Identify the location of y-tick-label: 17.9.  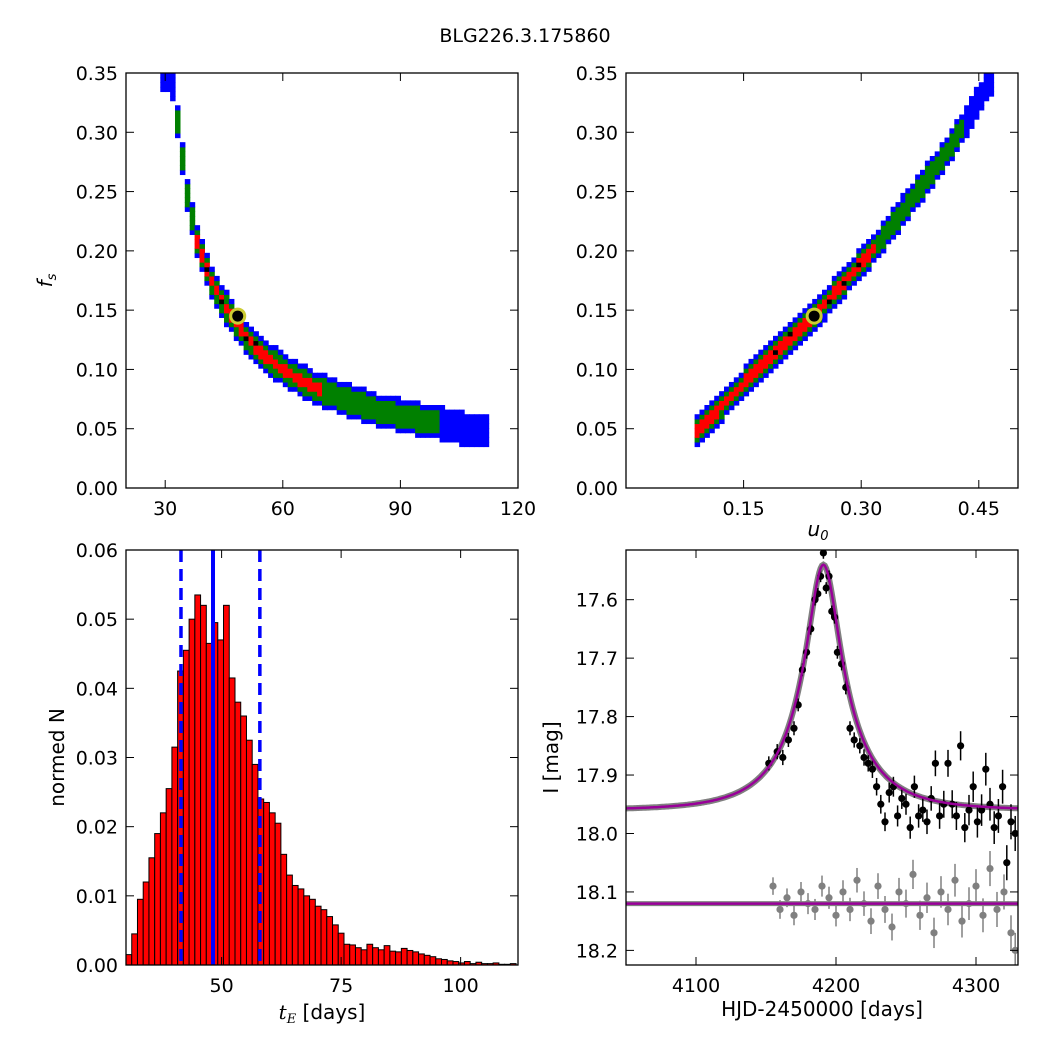
(597, 776).